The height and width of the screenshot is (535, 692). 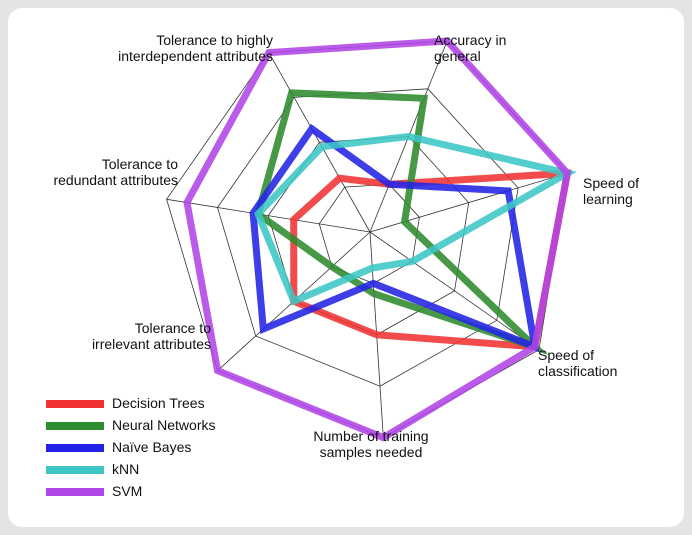 I want to click on axis-label-4: Tolerance to irrelevant attributes, so click(x=151, y=336).